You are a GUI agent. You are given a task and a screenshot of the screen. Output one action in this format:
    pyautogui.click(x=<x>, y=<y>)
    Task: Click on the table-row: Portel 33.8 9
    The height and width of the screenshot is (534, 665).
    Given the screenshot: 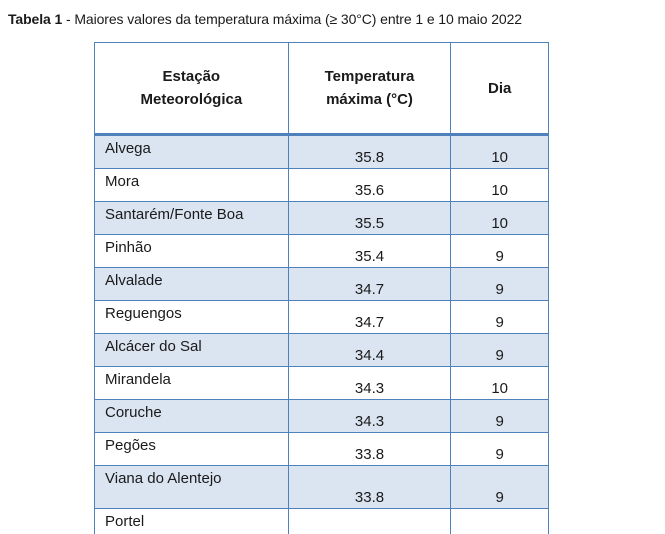 What is the action you would take?
    pyautogui.click(x=321, y=521)
    